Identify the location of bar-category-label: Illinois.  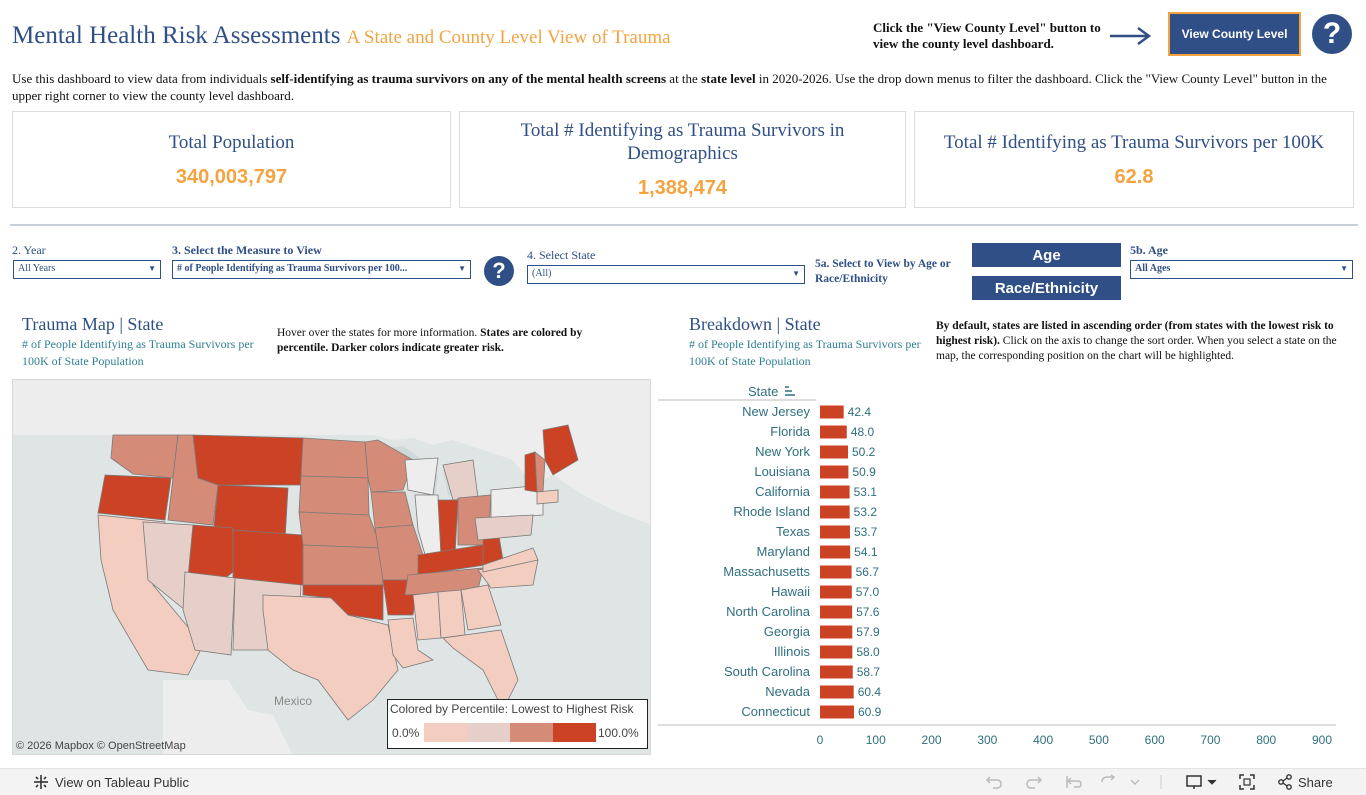
(792, 651).